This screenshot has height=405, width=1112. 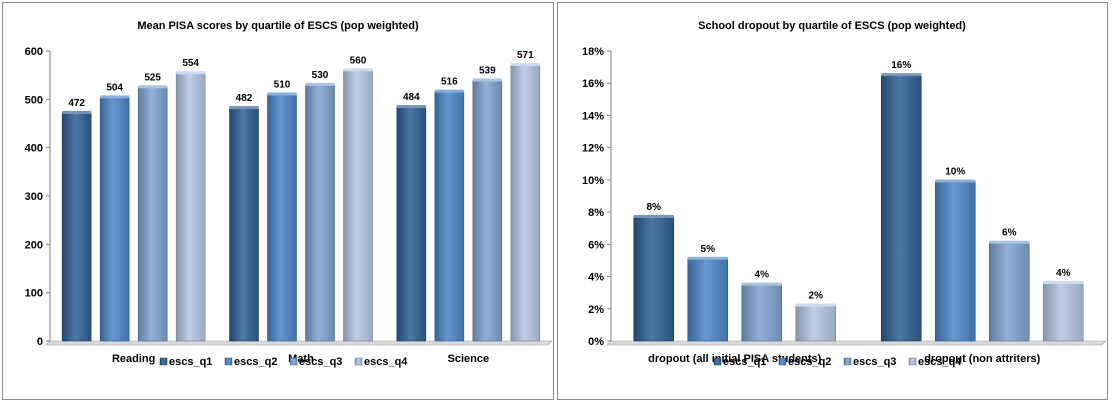 I want to click on data-label: 554, so click(x=190, y=63).